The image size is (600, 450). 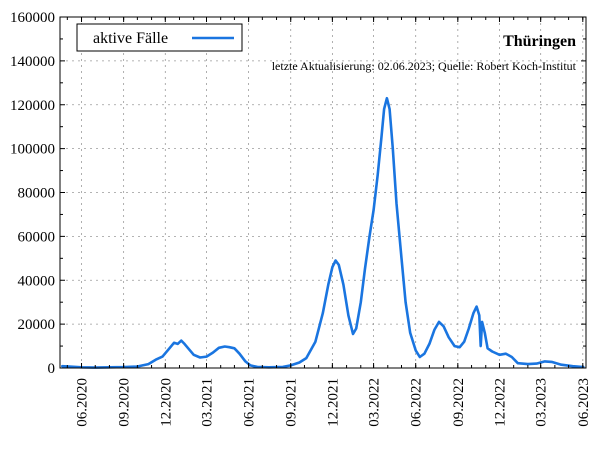 I want to click on x-tick-label: 06.2022, so click(x=417, y=402).